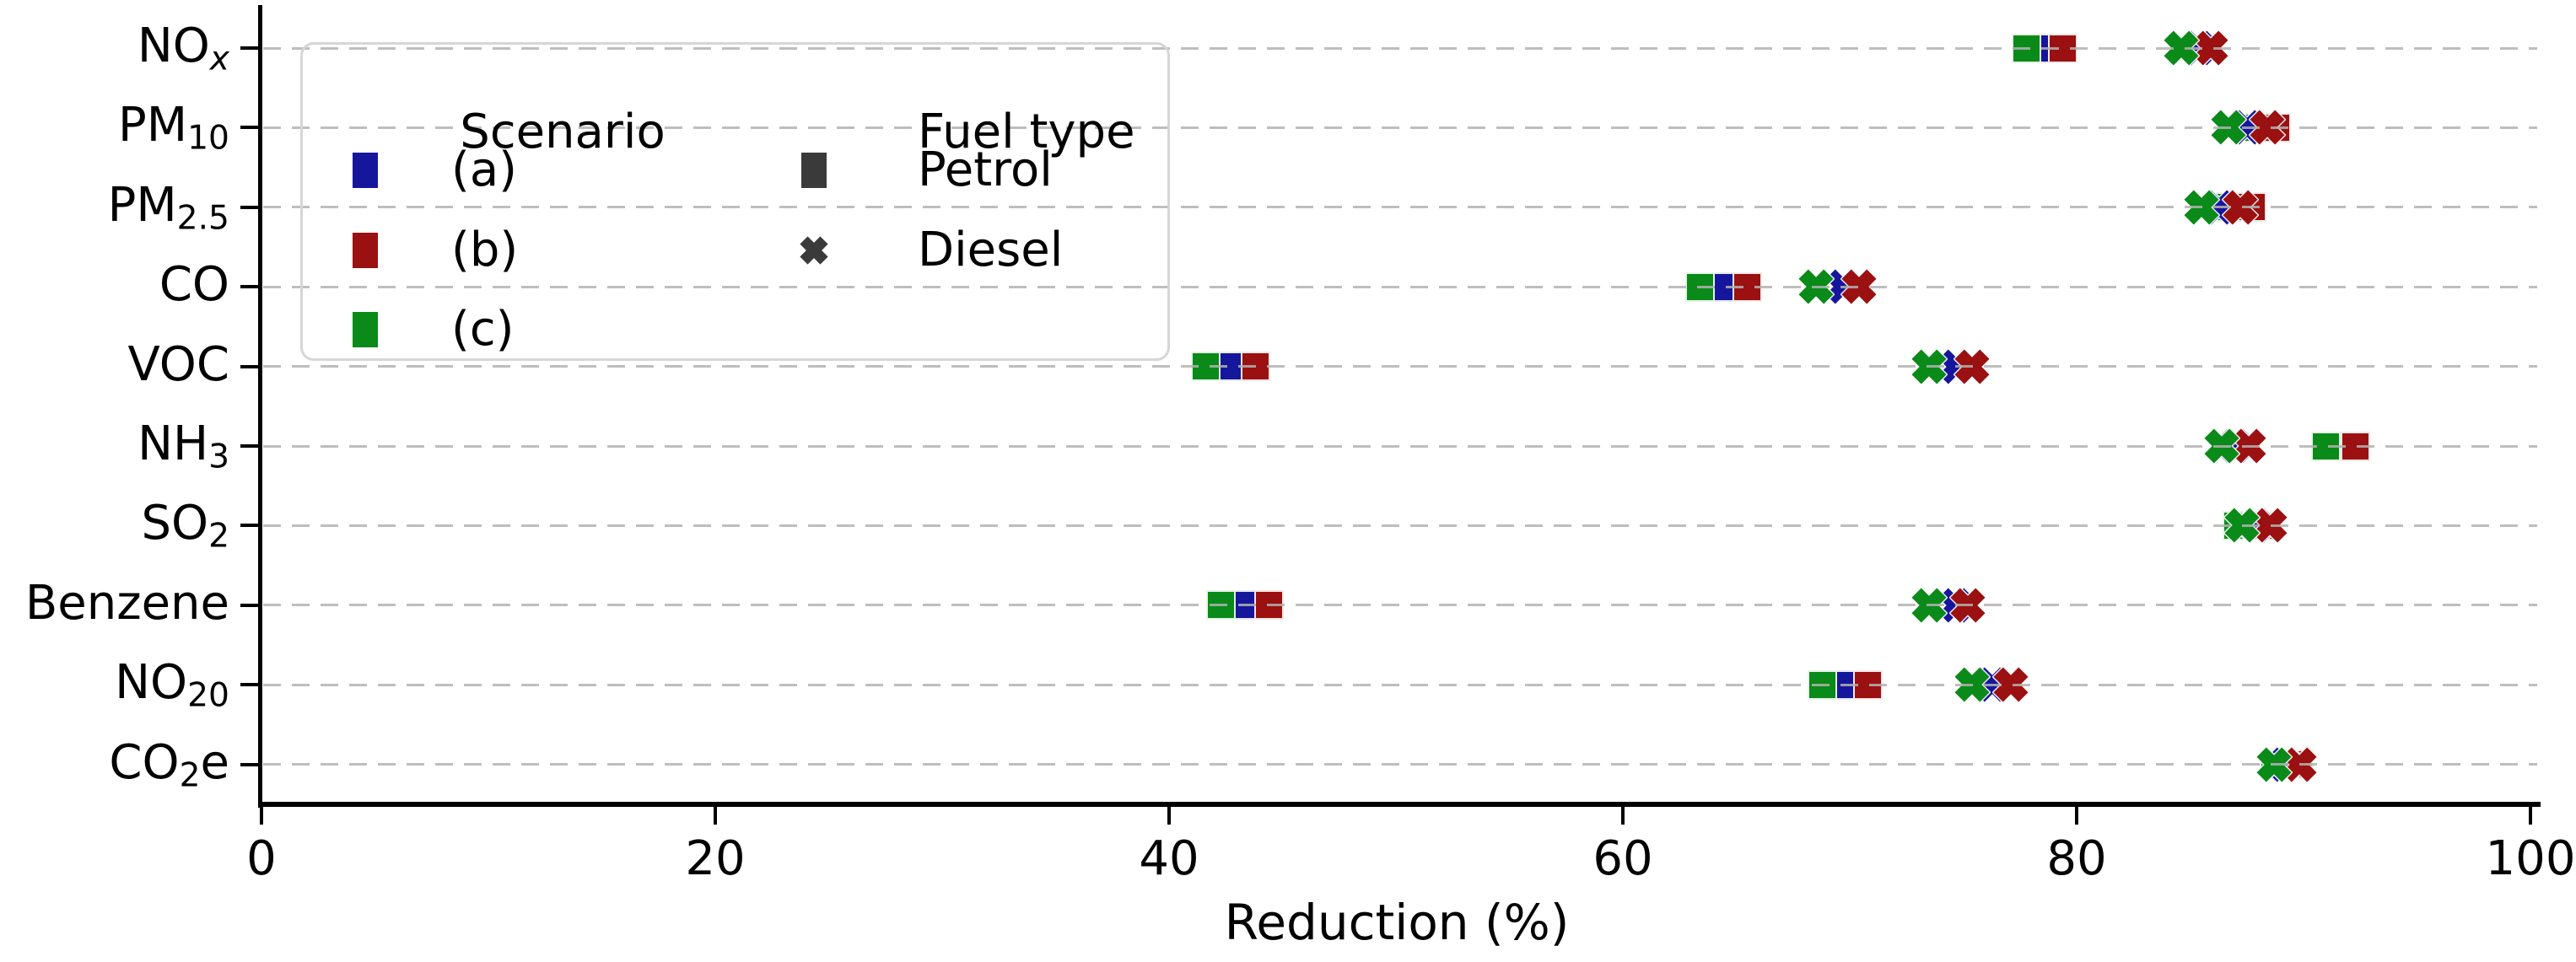 The height and width of the screenshot is (962, 2576). What do you see at coordinates (126, 603) in the screenshot?
I see `y-tick-label: Benzene` at bounding box center [126, 603].